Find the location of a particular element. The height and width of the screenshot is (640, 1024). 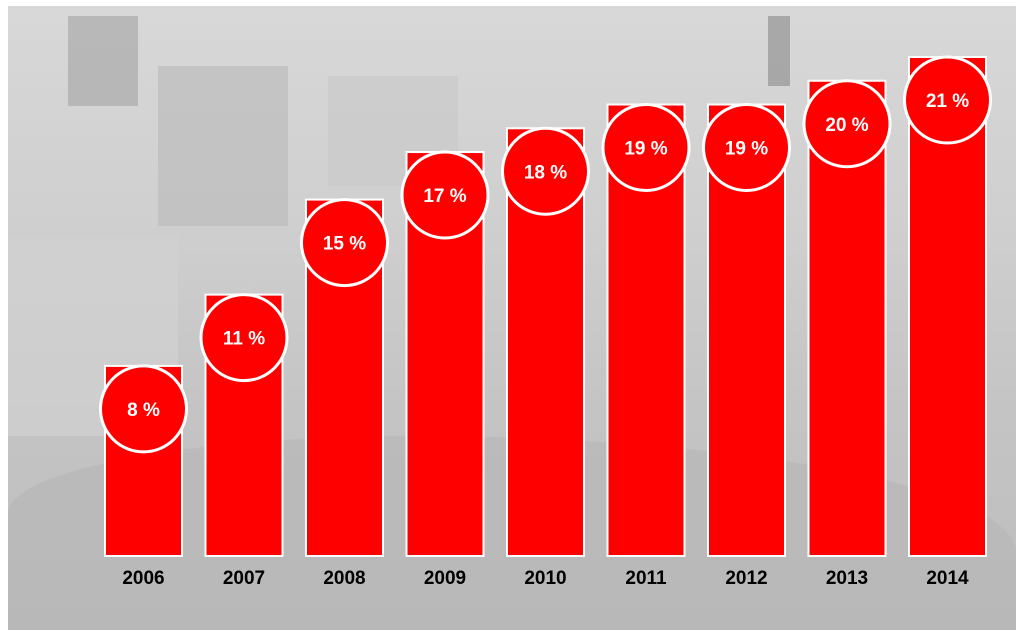

value-bubble-2013 is located at coordinates (847, 124).